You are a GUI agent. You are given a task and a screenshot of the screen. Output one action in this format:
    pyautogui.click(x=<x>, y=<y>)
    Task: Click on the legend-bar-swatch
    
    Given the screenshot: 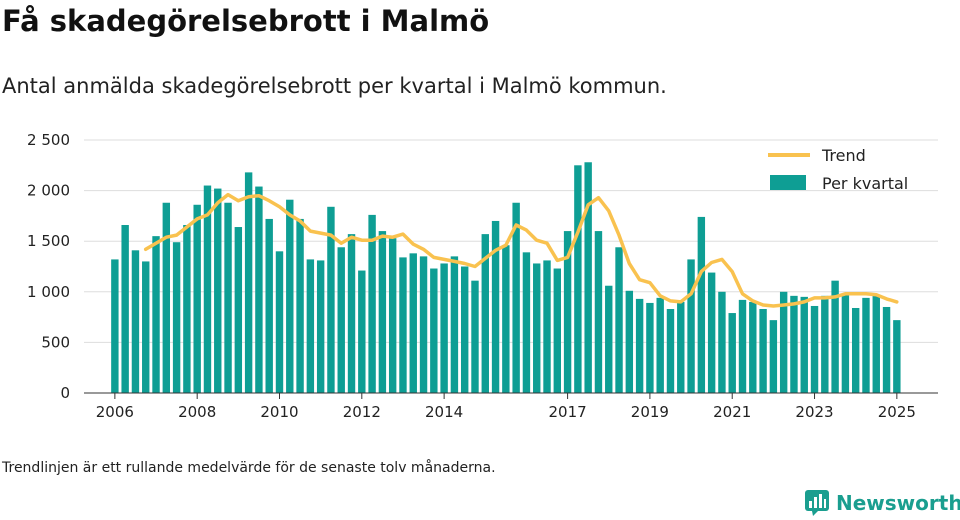 What is the action you would take?
    pyautogui.click(x=788, y=182)
    